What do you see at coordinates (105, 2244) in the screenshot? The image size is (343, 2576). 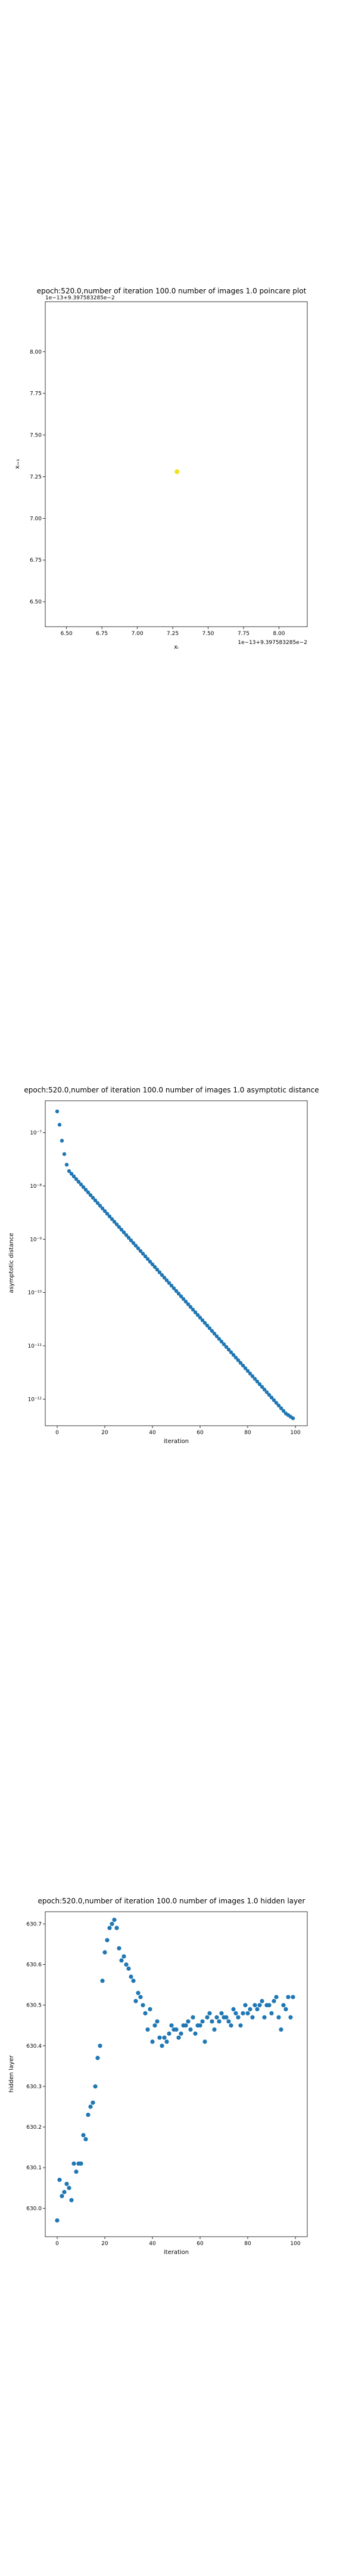 I see `x-tick-label: 20` at bounding box center [105, 2244].